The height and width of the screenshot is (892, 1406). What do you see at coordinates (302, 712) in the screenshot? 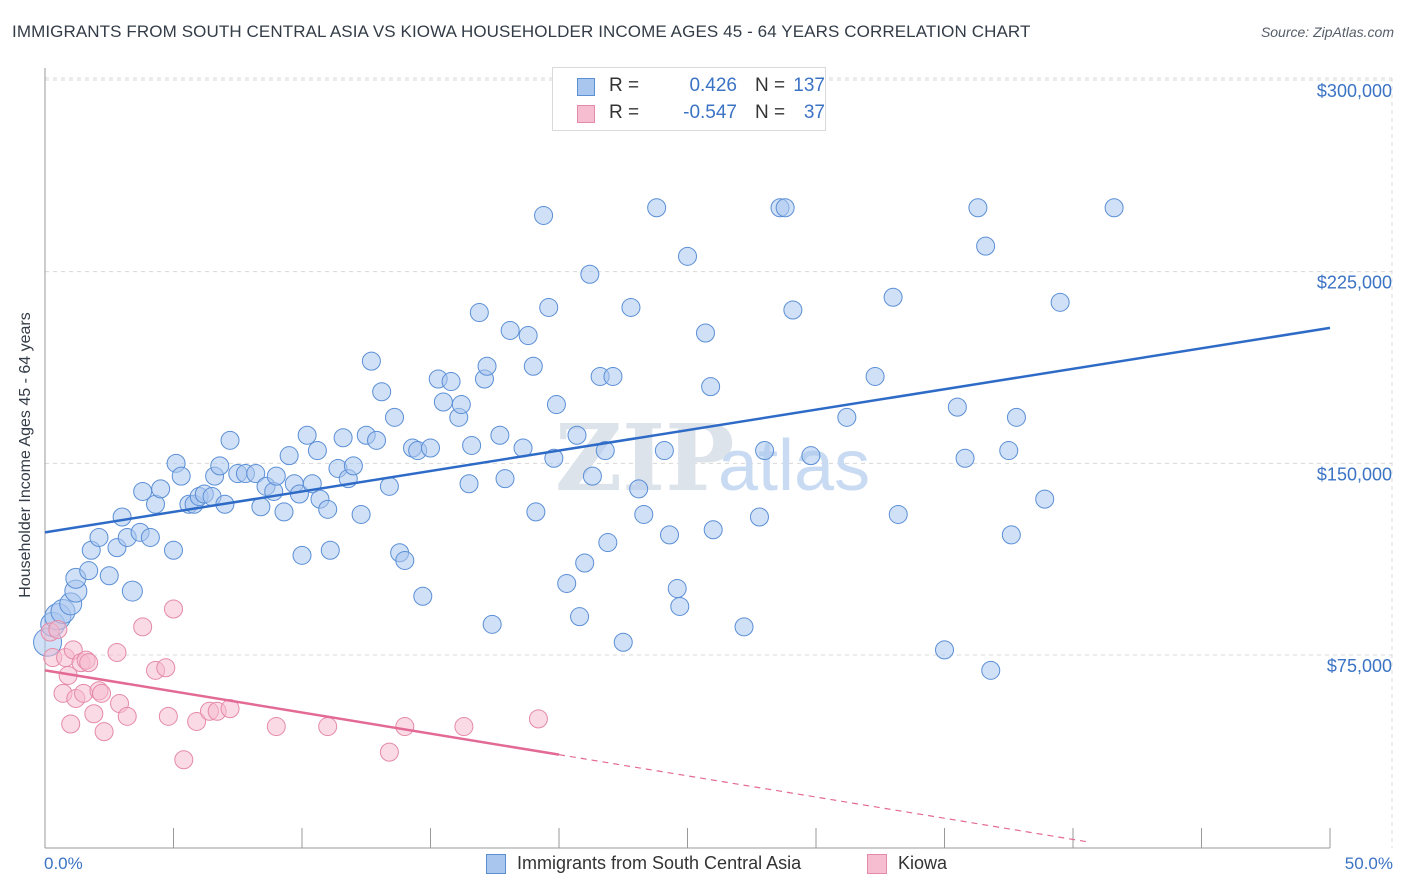
I see `trend-line-kiowa` at bounding box center [302, 712].